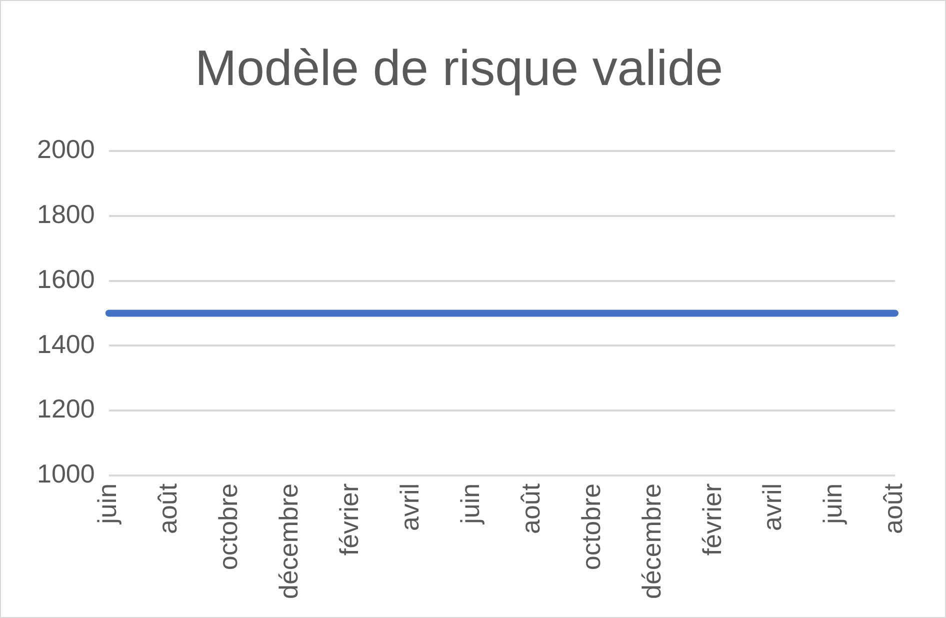  What do you see at coordinates (65, 279) in the screenshot?
I see `y-tick-label: 1600` at bounding box center [65, 279].